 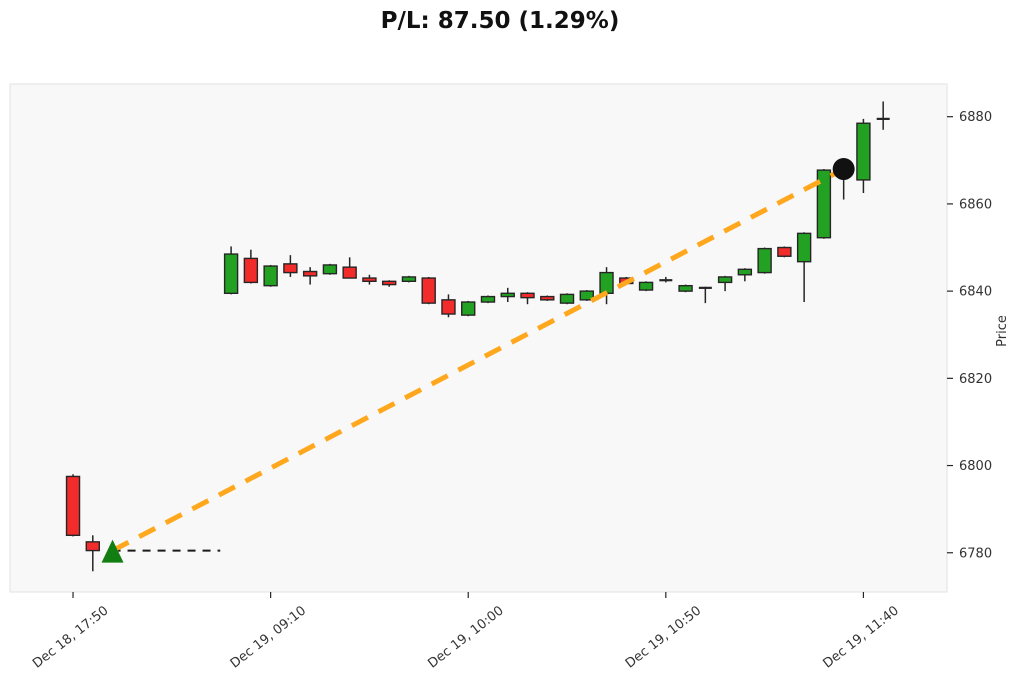 What do you see at coordinates (1002, 331) in the screenshot?
I see `y-axis-title: Price` at bounding box center [1002, 331].